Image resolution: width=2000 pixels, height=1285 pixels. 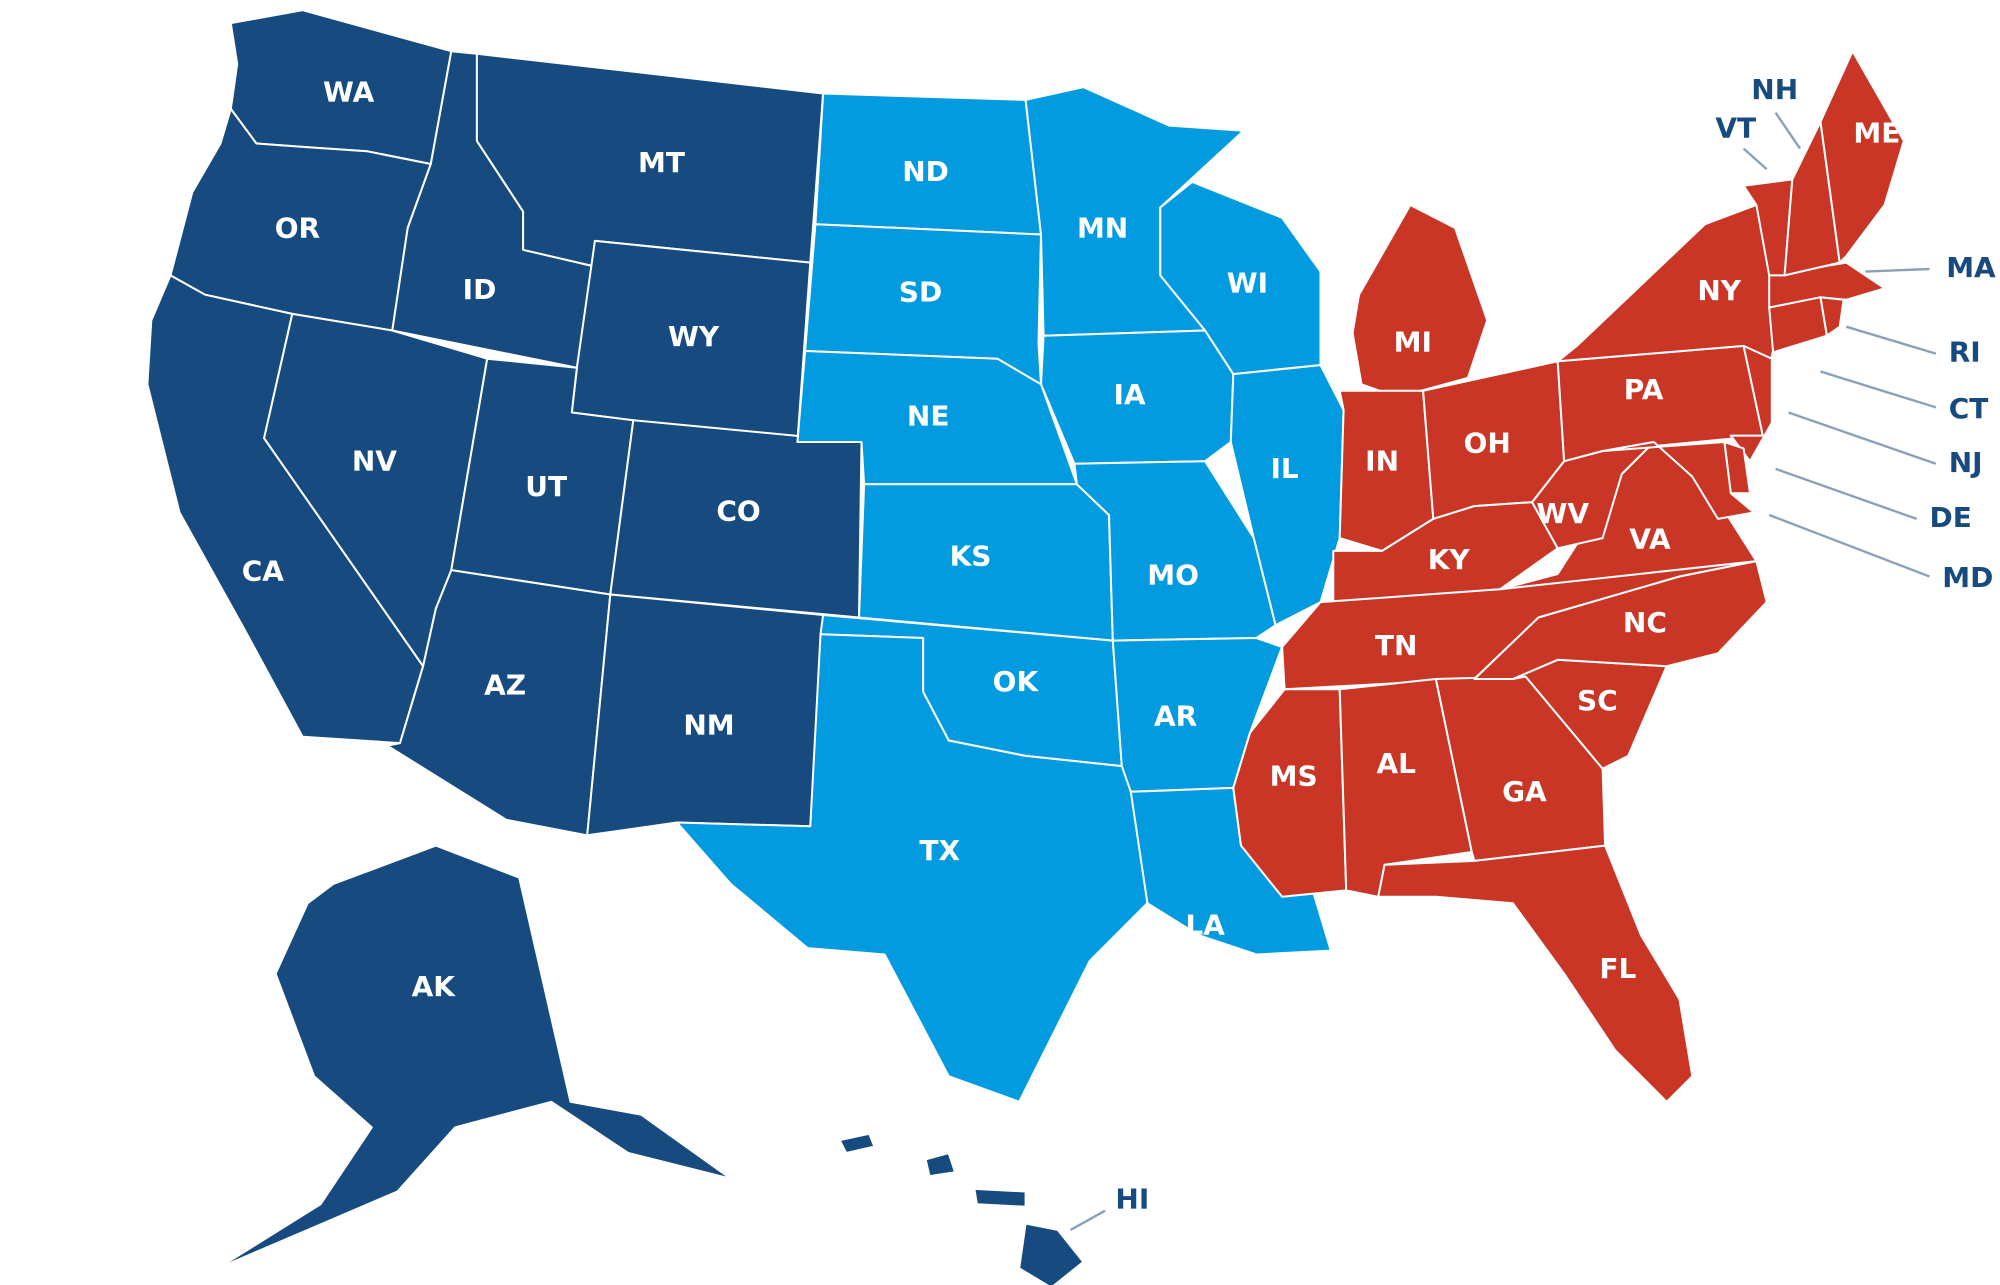 What do you see at coordinates (1897, 270) in the screenshot?
I see `callout-line-ma` at bounding box center [1897, 270].